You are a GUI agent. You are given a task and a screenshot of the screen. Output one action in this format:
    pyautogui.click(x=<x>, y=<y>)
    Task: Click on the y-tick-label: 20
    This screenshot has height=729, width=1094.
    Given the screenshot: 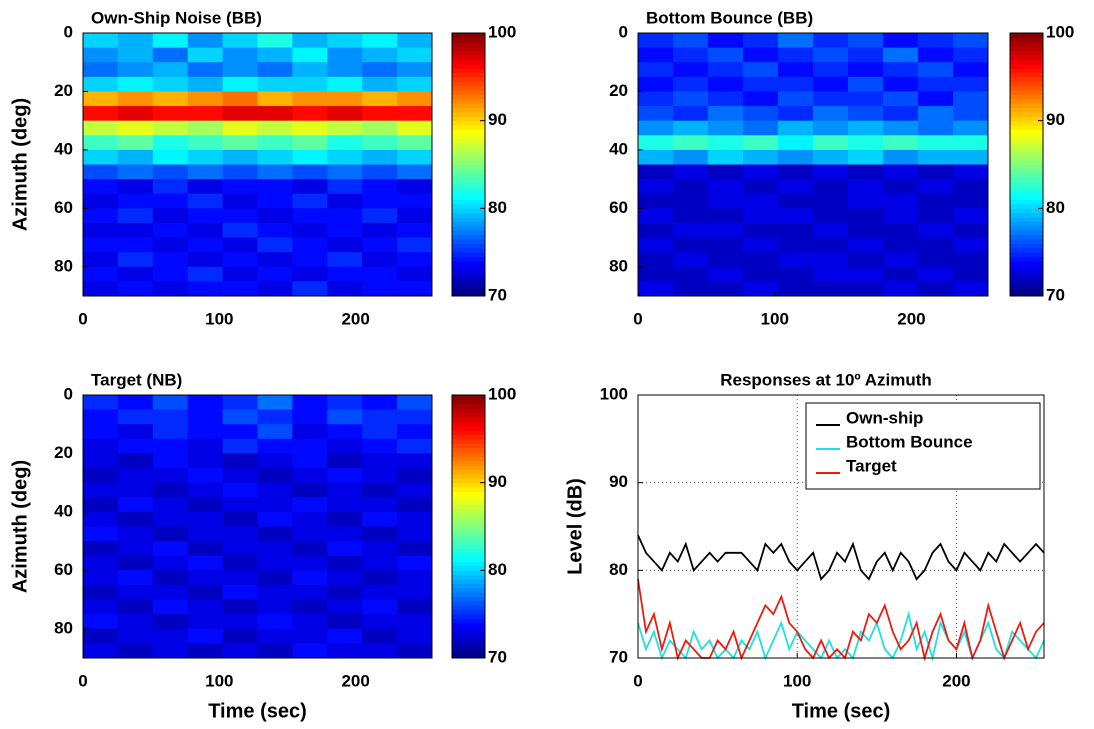 What is the action you would take?
    pyautogui.click(x=63, y=452)
    